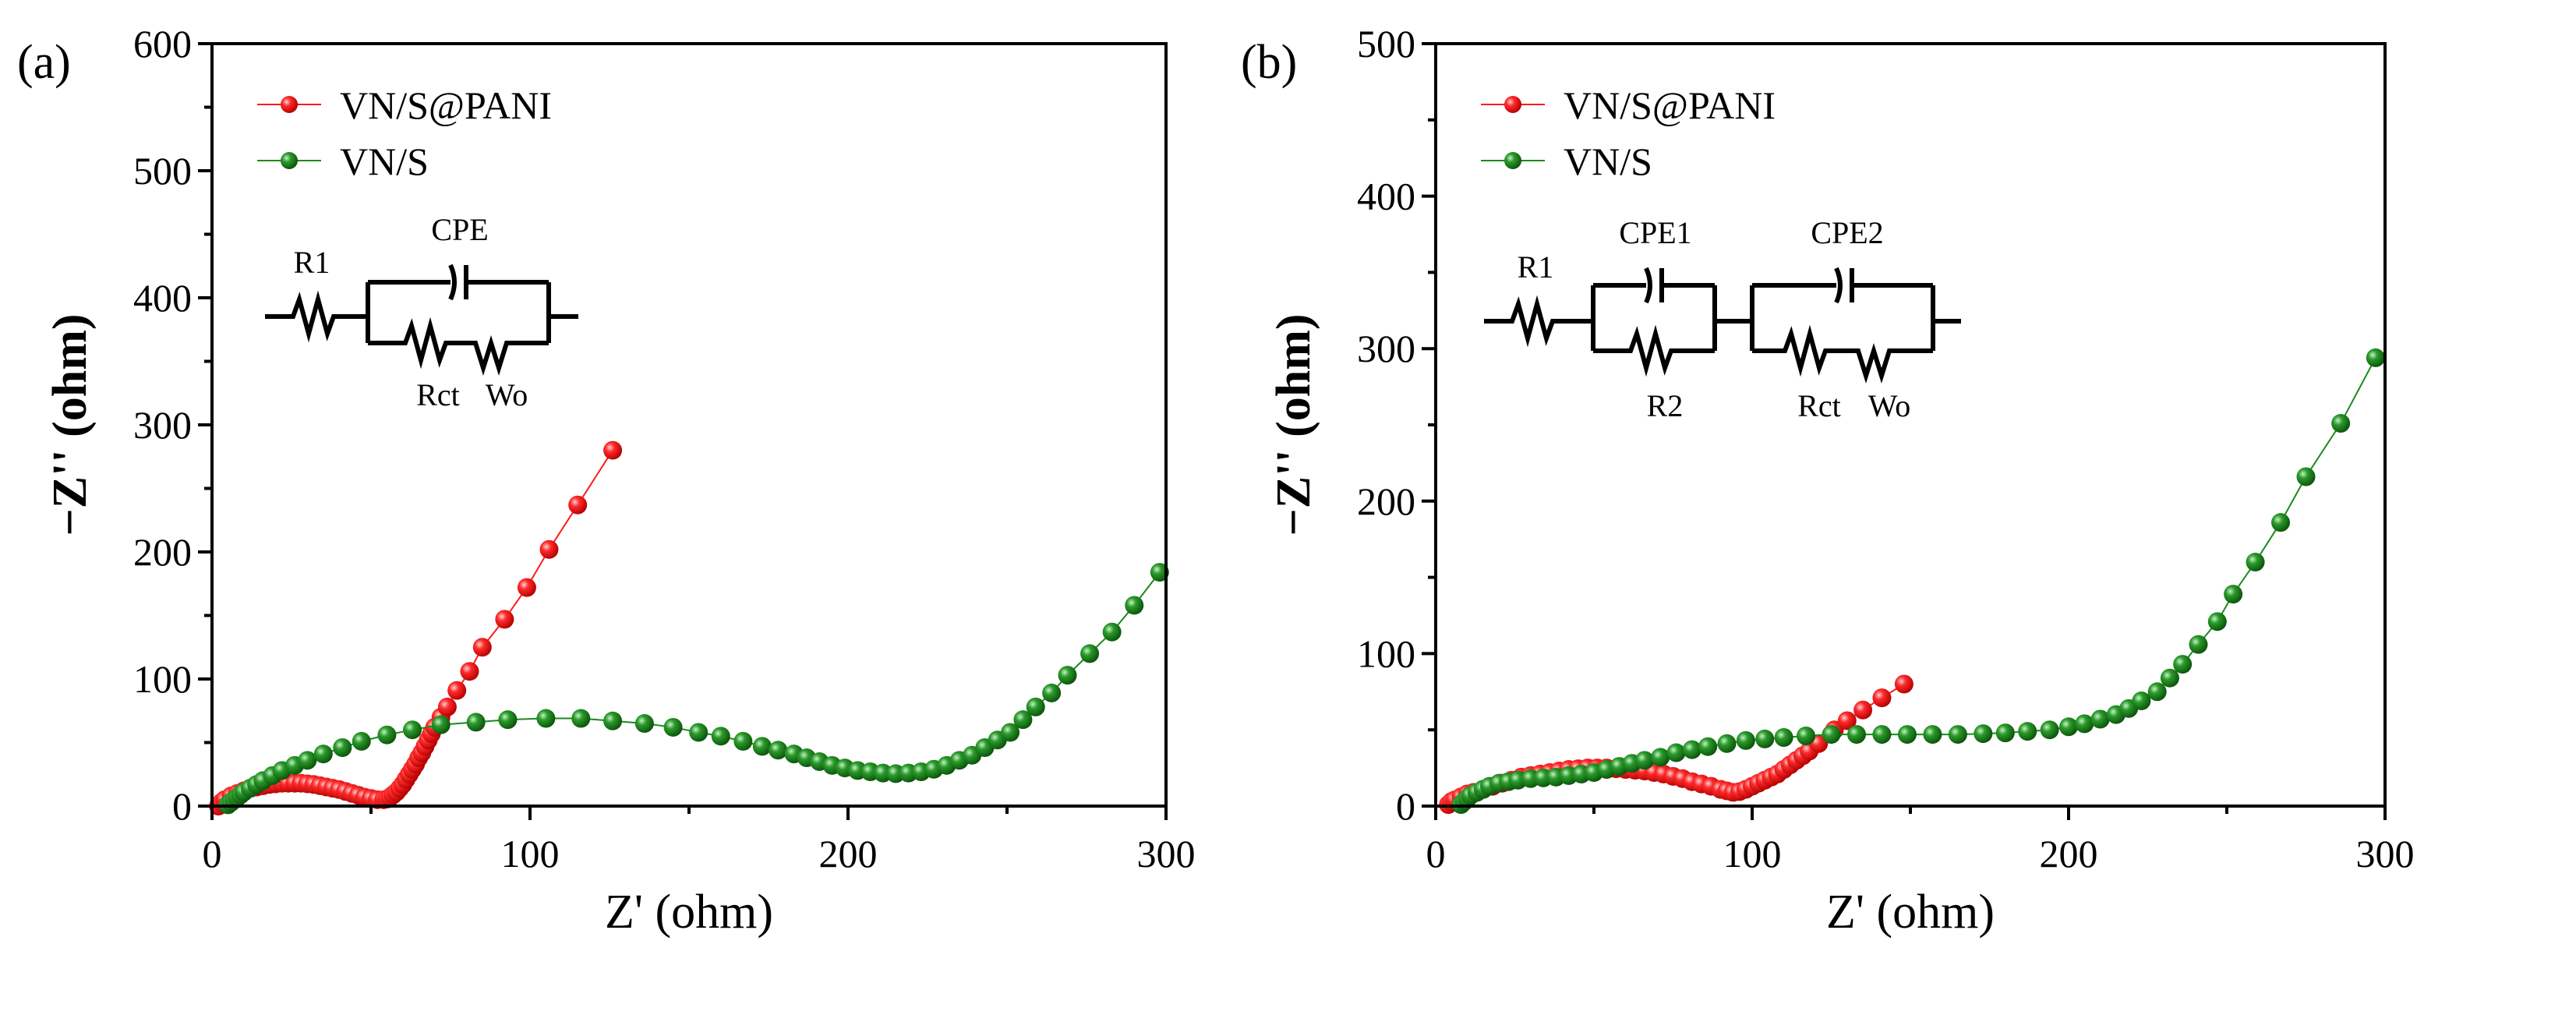  What do you see at coordinates (162, 43) in the screenshot?
I see `y-tick-label: 600` at bounding box center [162, 43].